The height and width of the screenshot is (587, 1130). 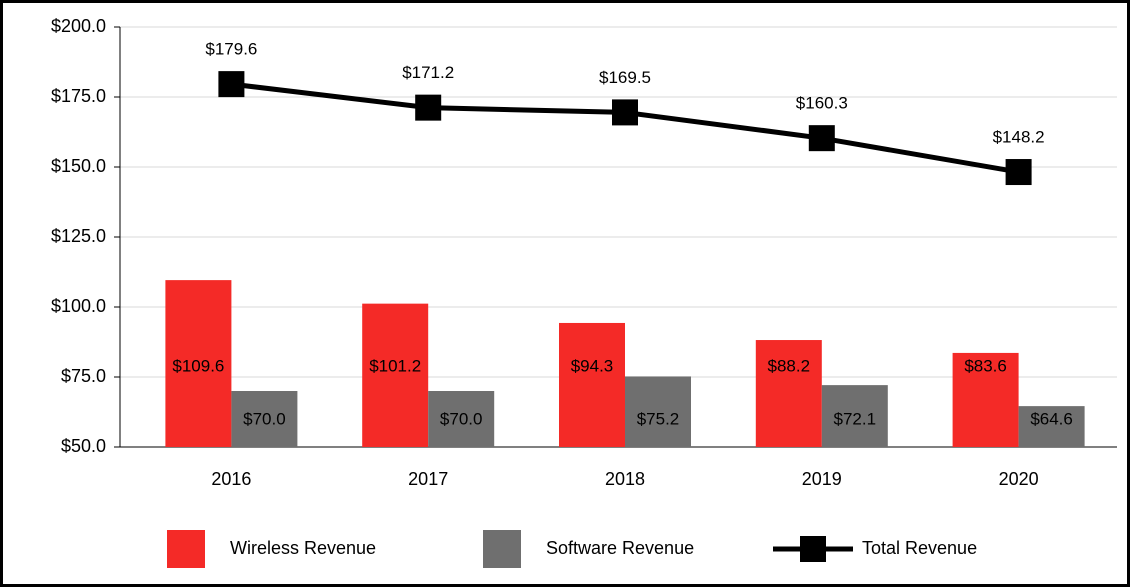 What do you see at coordinates (428, 72) in the screenshot?
I see `data-label: $171.2` at bounding box center [428, 72].